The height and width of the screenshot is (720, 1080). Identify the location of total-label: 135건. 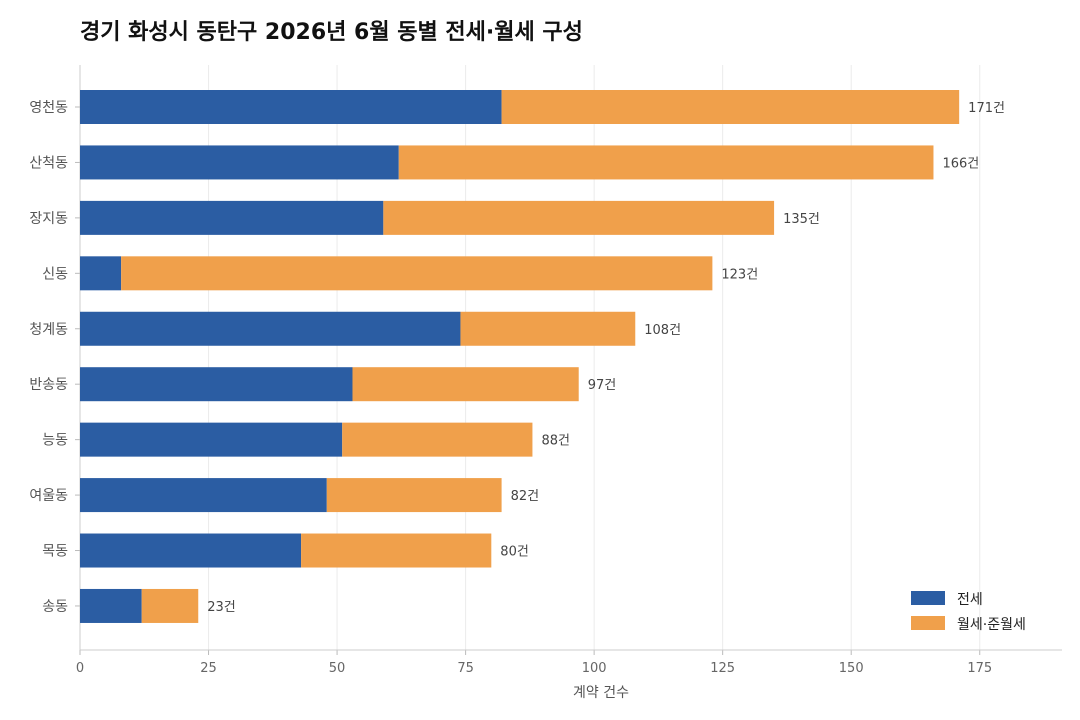
(801, 219).